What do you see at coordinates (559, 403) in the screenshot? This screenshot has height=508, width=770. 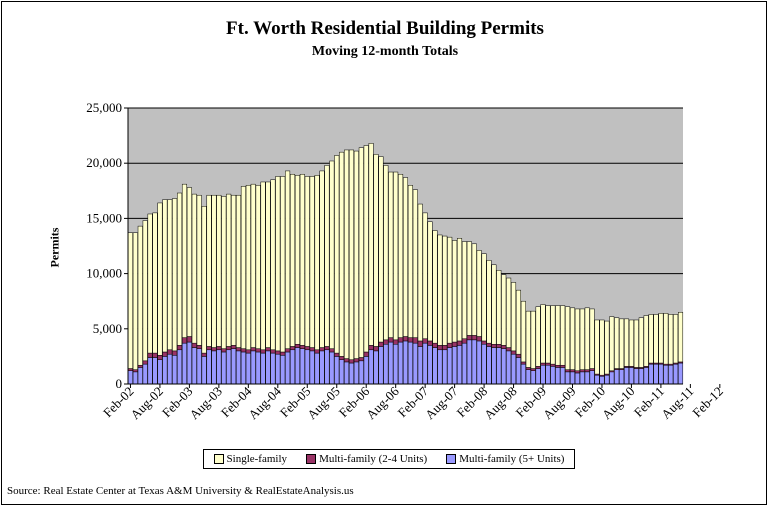 I see `x-tick-label: Aug-09` at bounding box center [559, 403].